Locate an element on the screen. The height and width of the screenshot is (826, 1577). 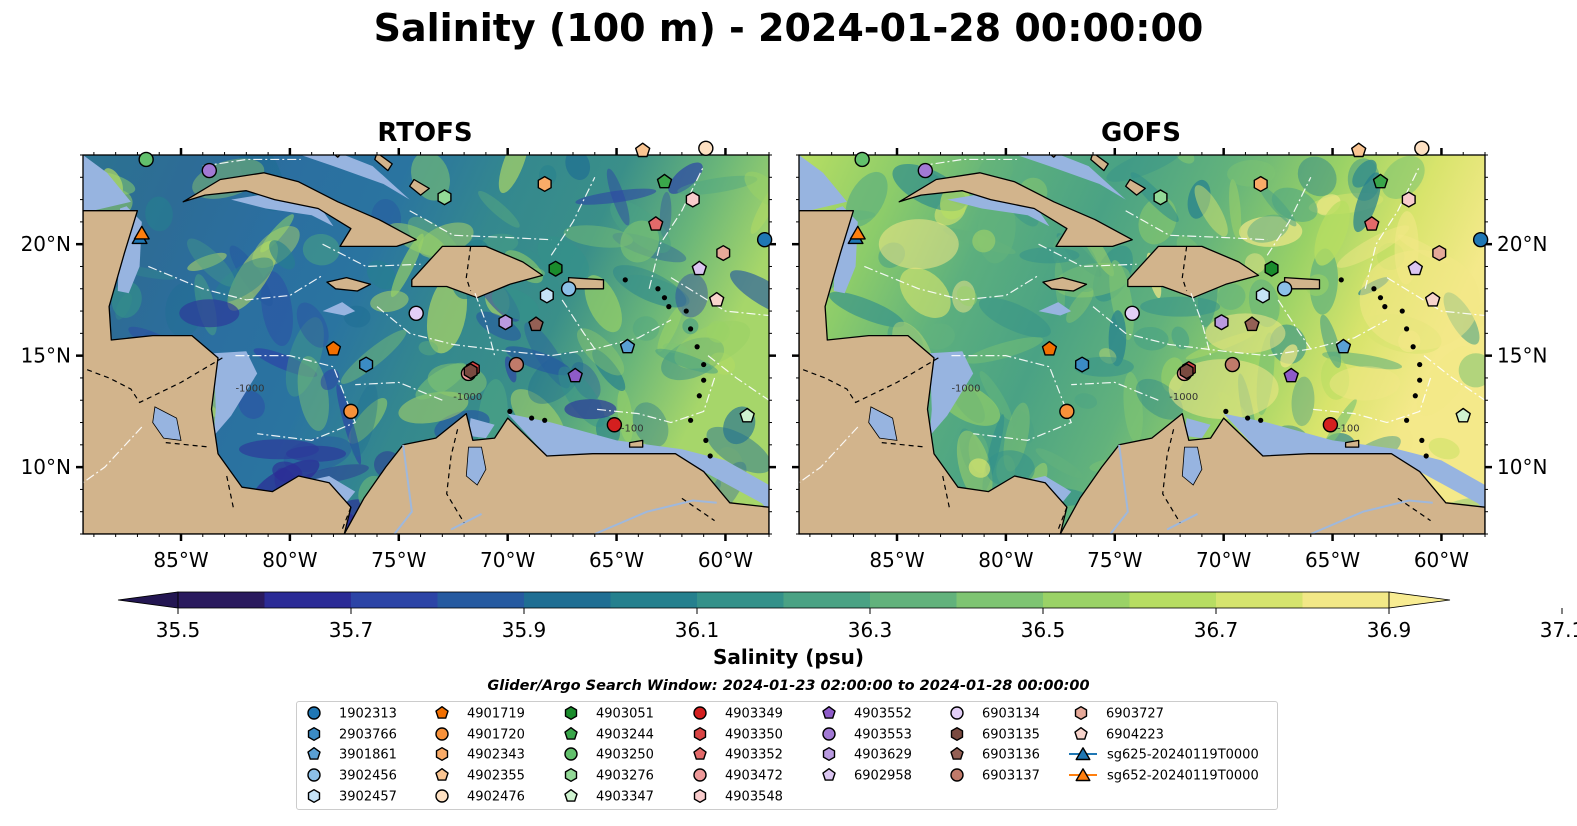
colorbar-tick-label: 36.1 is located at coordinates (697, 630).